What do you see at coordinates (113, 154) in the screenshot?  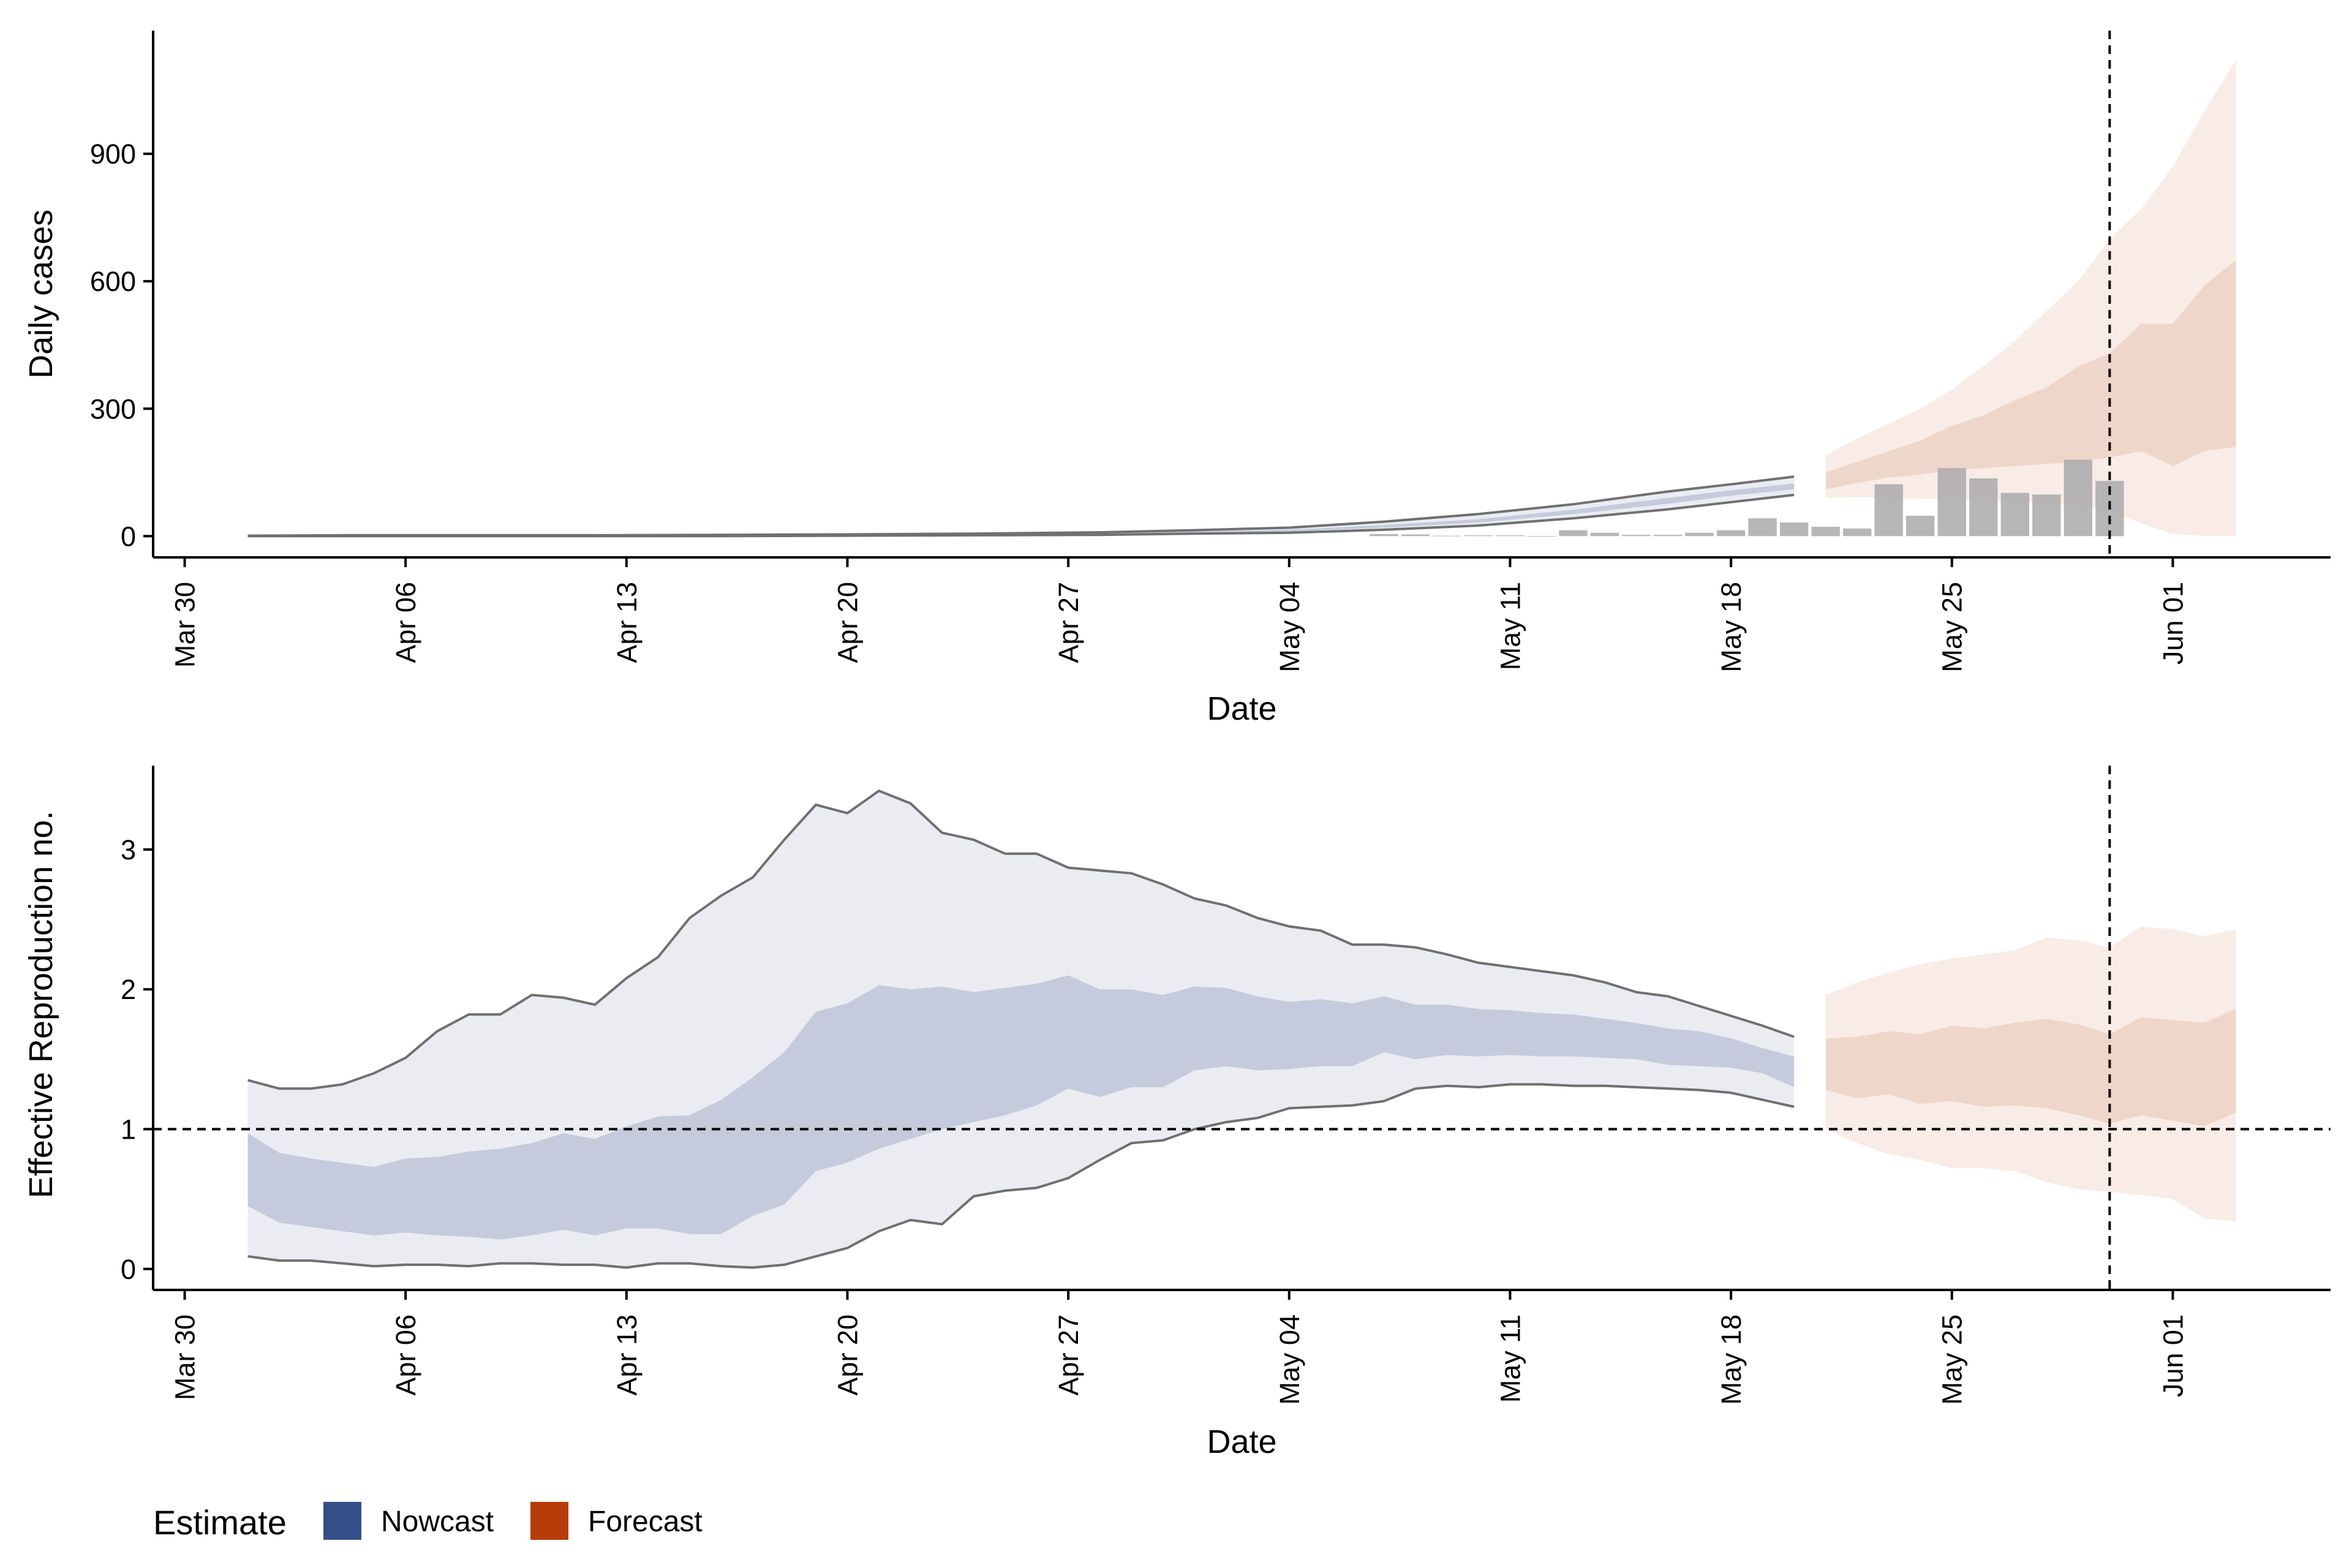 I see `y-tick-label: 900` at bounding box center [113, 154].